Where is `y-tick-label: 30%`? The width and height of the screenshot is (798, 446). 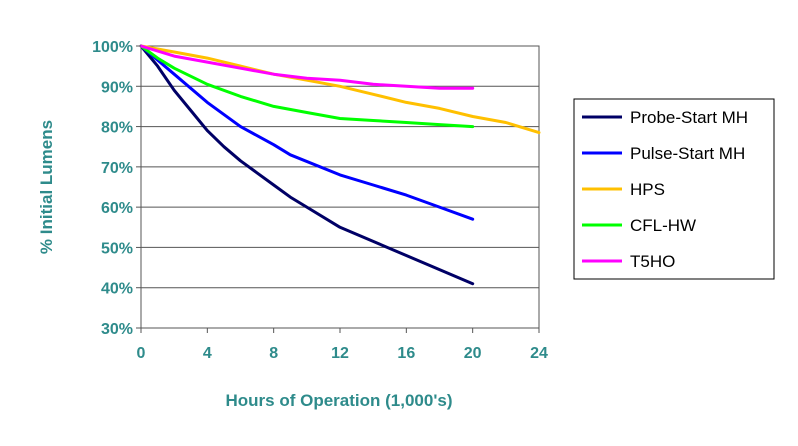
y-tick-label: 30% is located at coordinates (117, 329).